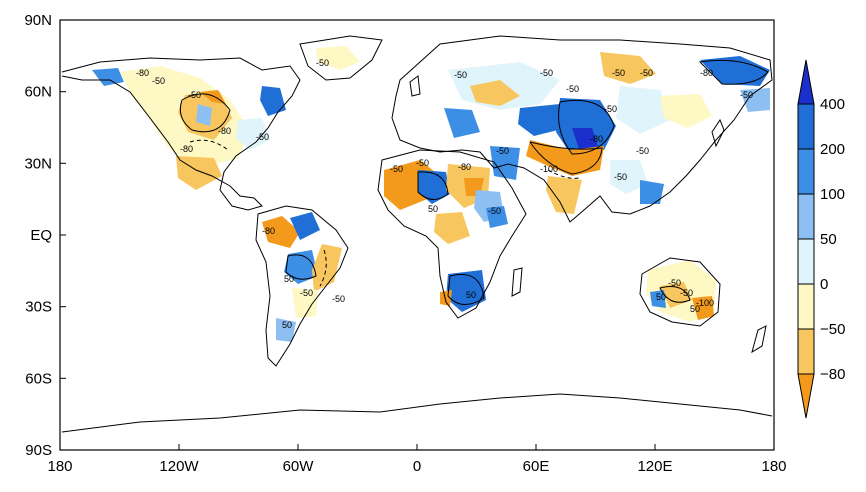  I want to click on colorbar: 400 200 100 50 0 −50 −80, so click(821, 239).